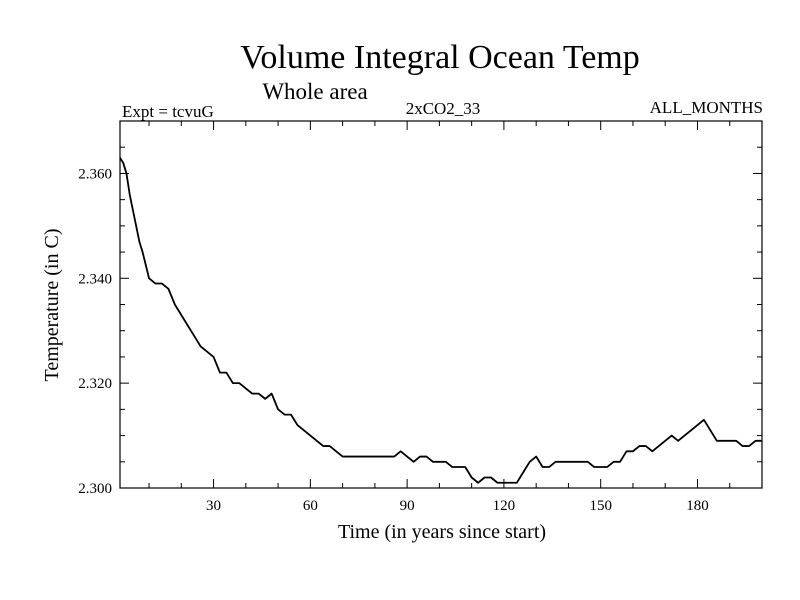  Describe the element at coordinates (95, 384) in the screenshot. I see `y-tick-label: 2.320` at that location.